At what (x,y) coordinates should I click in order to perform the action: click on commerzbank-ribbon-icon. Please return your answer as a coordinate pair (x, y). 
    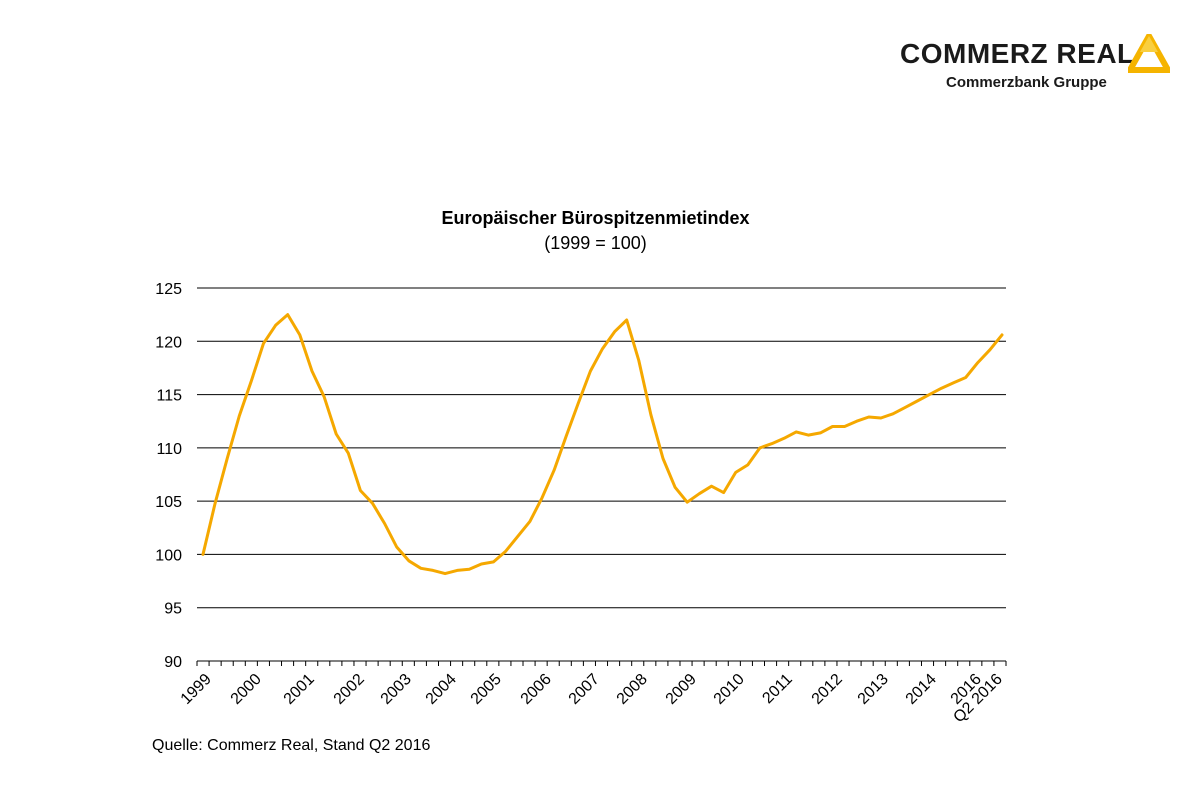
    Looking at the image, I should click on (1149, 53).